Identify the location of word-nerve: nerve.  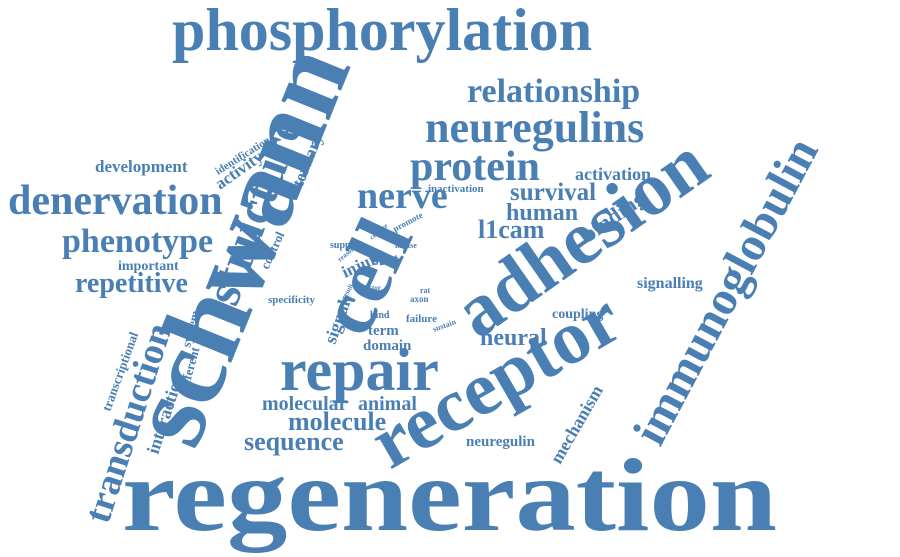
(402, 196).